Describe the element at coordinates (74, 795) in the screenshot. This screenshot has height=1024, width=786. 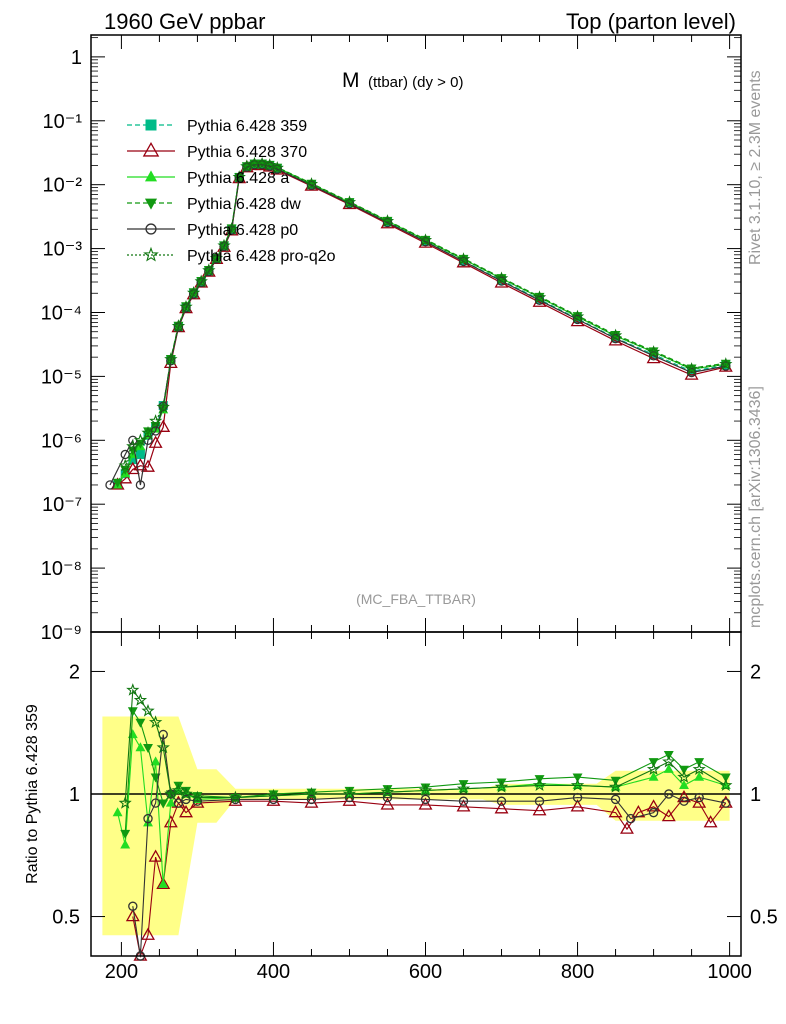
I see `ratio-y-tick-label: 1` at that location.